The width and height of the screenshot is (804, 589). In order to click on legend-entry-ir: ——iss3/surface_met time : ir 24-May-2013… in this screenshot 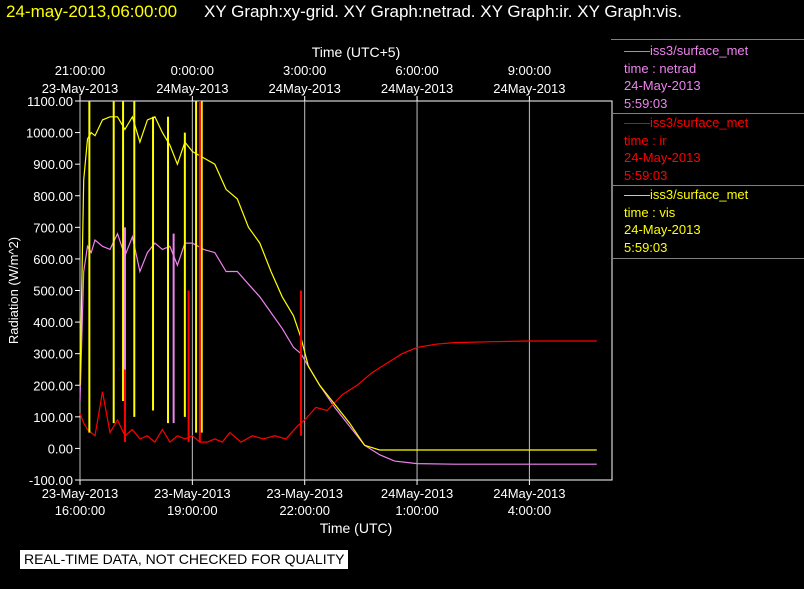, I will do `click(686, 149)`.